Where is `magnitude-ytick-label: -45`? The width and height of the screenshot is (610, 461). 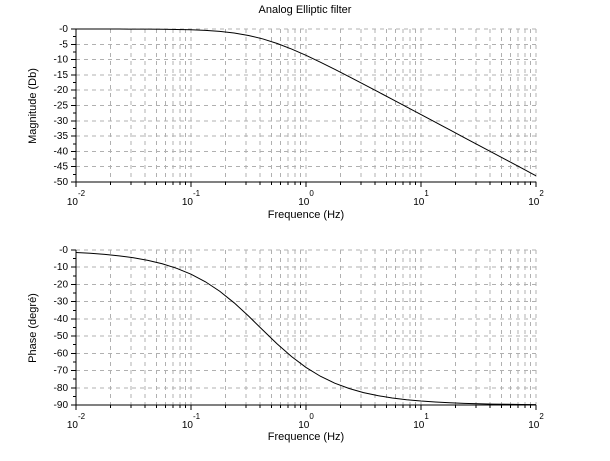 magnitude-ytick-label: -45 is located at coordinates (61, 167).